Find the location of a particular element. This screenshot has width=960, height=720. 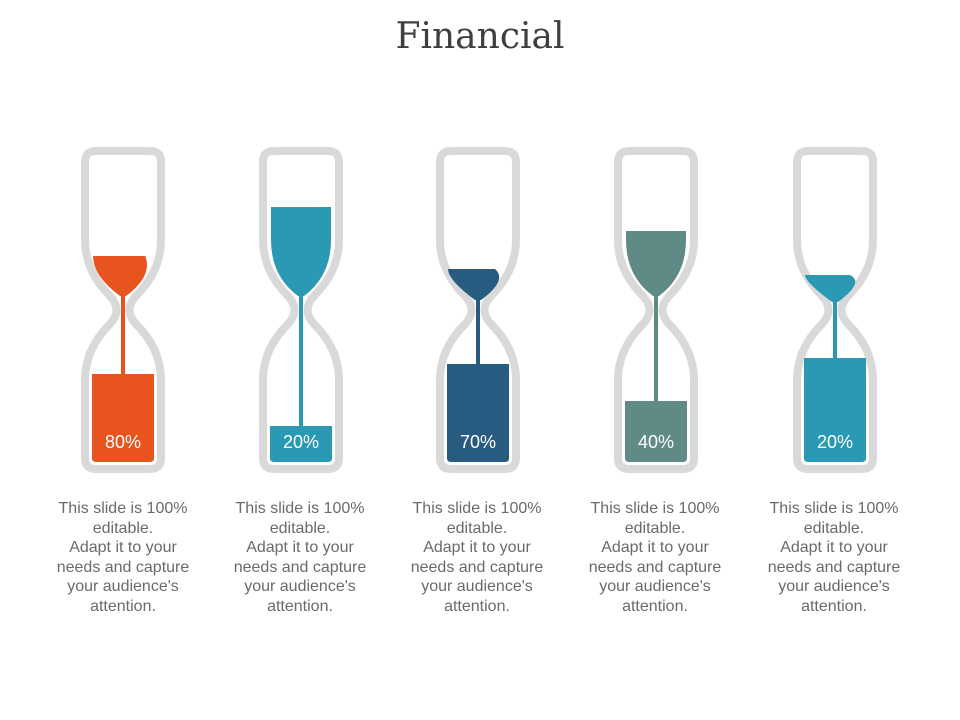

hourglass-4: 40% is located at coordinates (658, 311).